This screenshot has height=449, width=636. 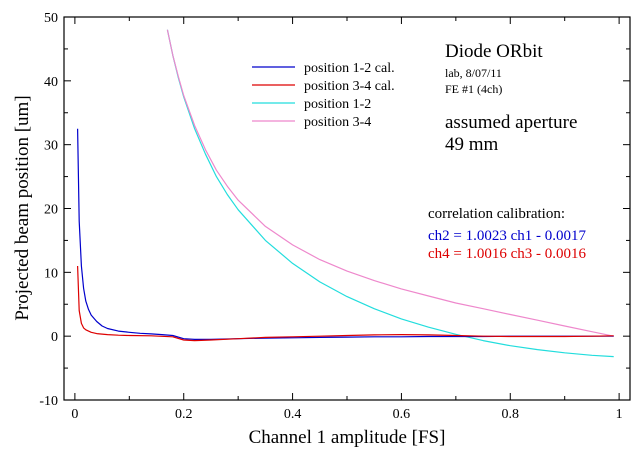 I want to click on legend-label: position 3-4 cal., so click(x=349, y=86).